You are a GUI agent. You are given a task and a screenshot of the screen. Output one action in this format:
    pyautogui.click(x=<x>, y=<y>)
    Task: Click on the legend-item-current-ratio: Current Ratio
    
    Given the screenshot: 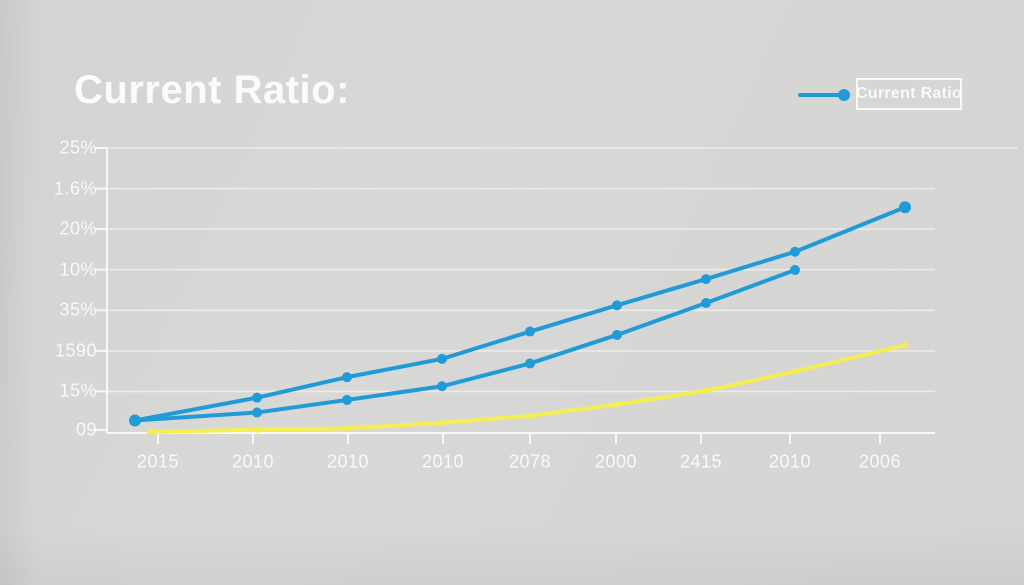 What is the action you would take?
    pyautogui.click(x=909, y=94)
    